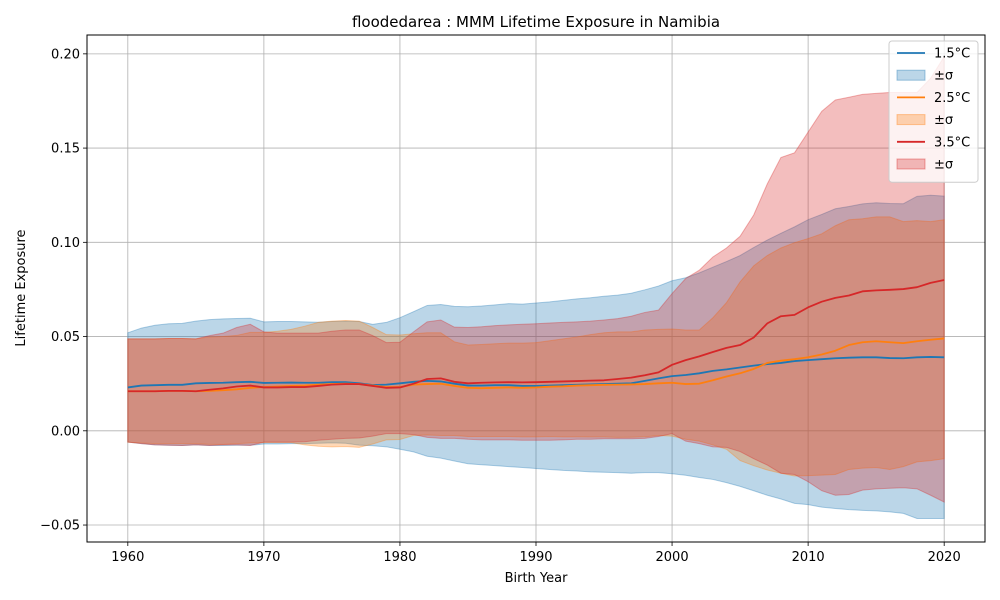 The height and width of the screenshot is (600, 1000). I want to click on legend-box, so click(933, 111).